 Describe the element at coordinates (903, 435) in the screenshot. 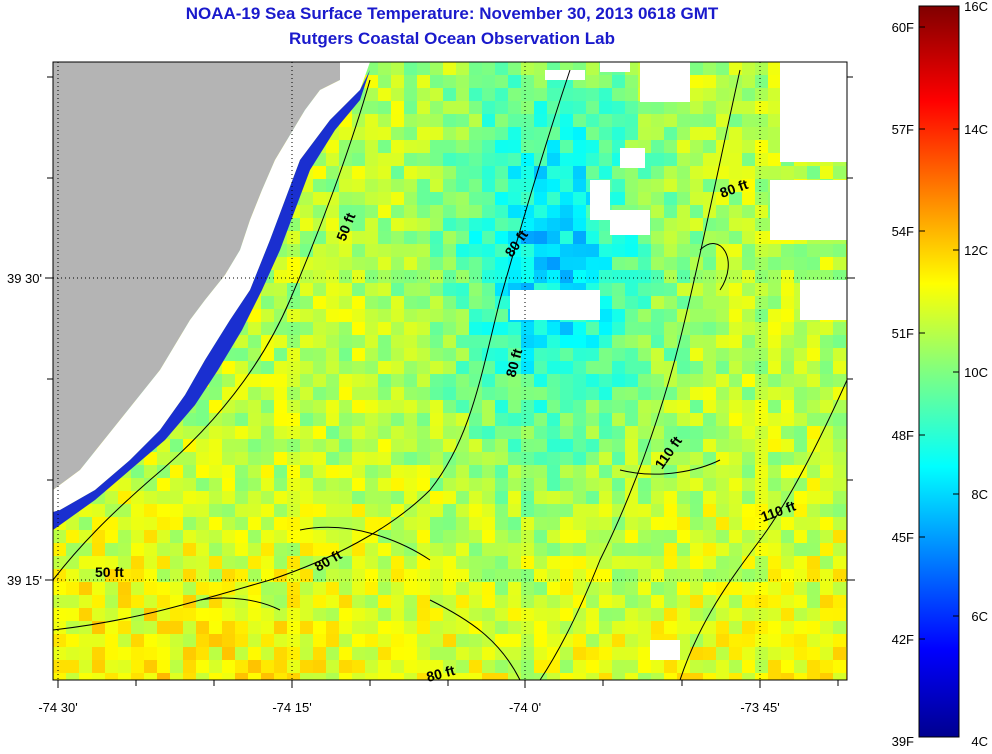

I see `colorbar-label-f: 48F` at that location.